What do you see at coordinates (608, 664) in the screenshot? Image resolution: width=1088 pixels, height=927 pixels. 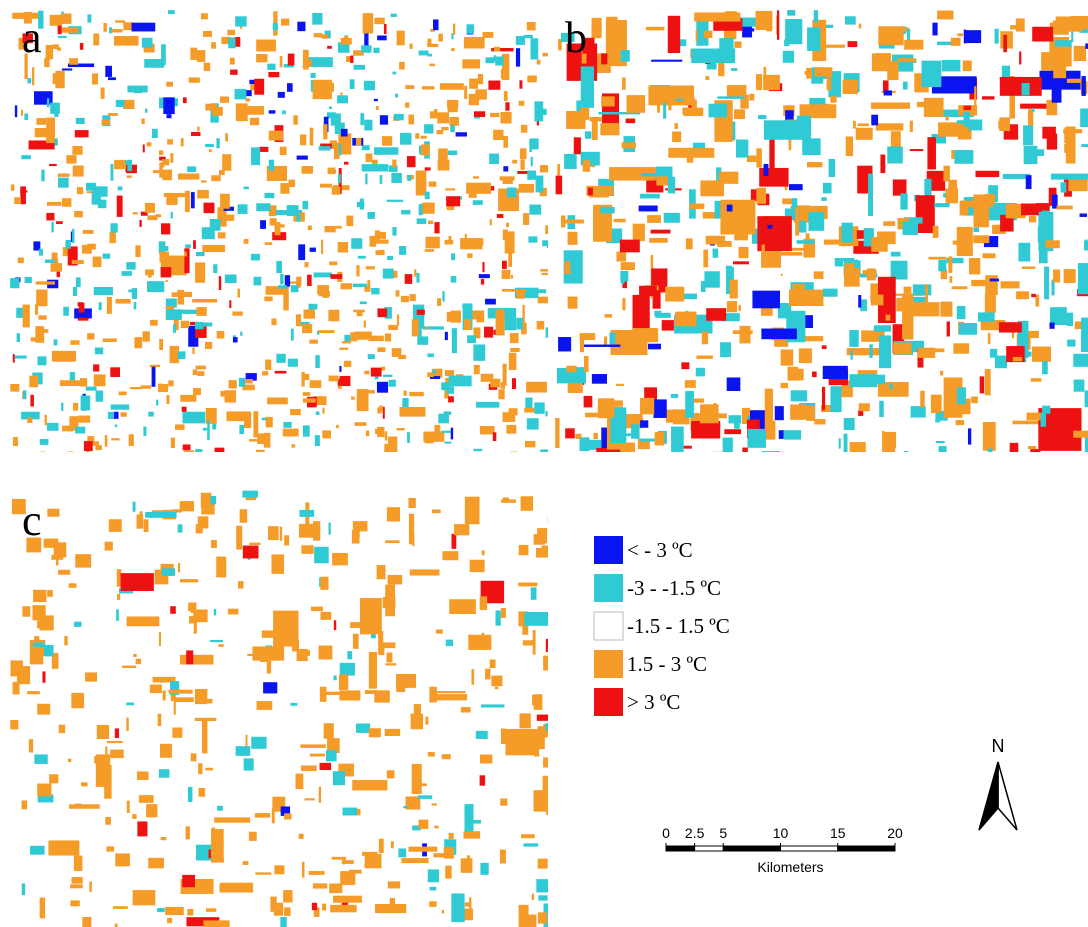 I see `legend-swatch` at bounding box center [608, 664].